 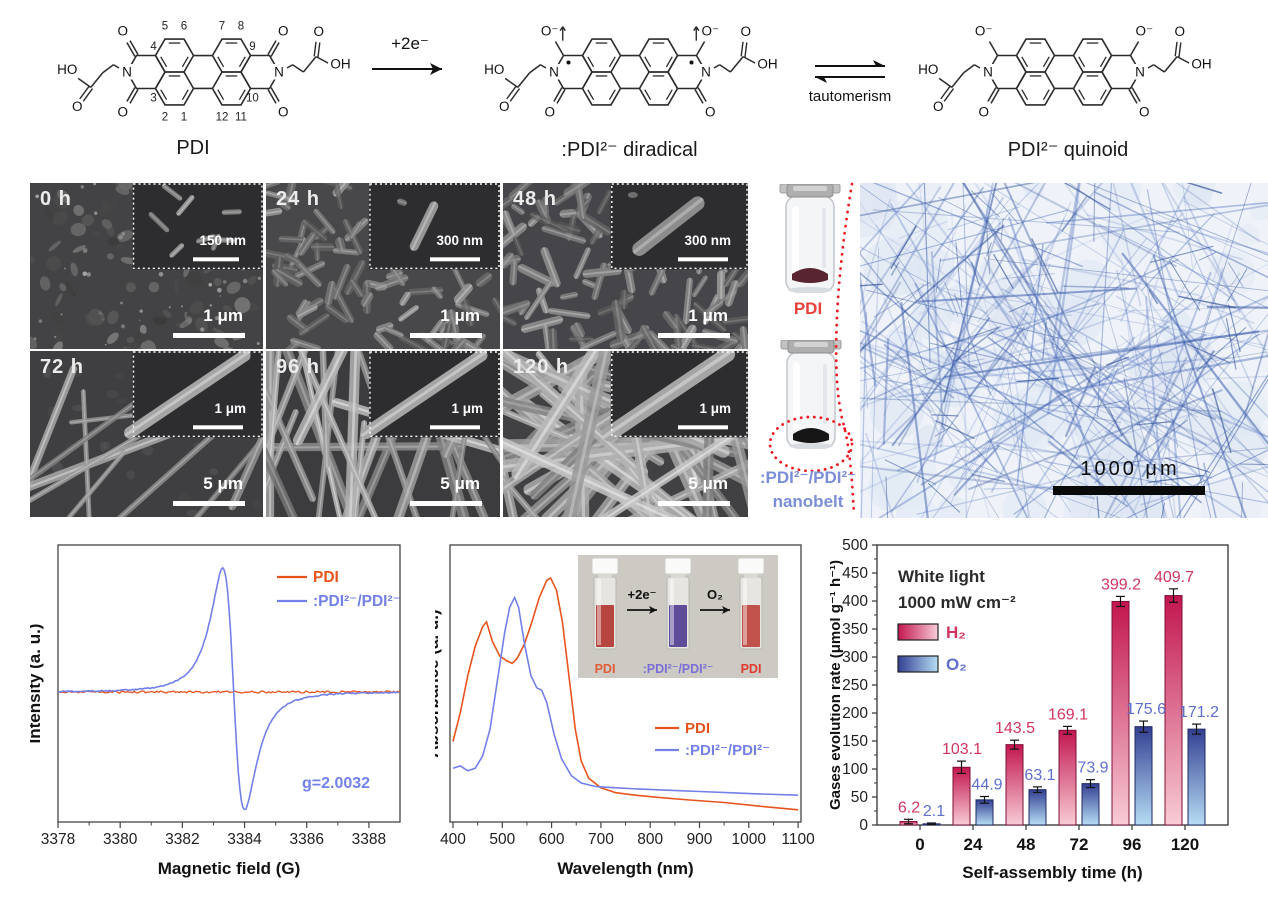 I want to click on vial-label-nanobelt-line2: nanobelt, so click(x=808, y=501).